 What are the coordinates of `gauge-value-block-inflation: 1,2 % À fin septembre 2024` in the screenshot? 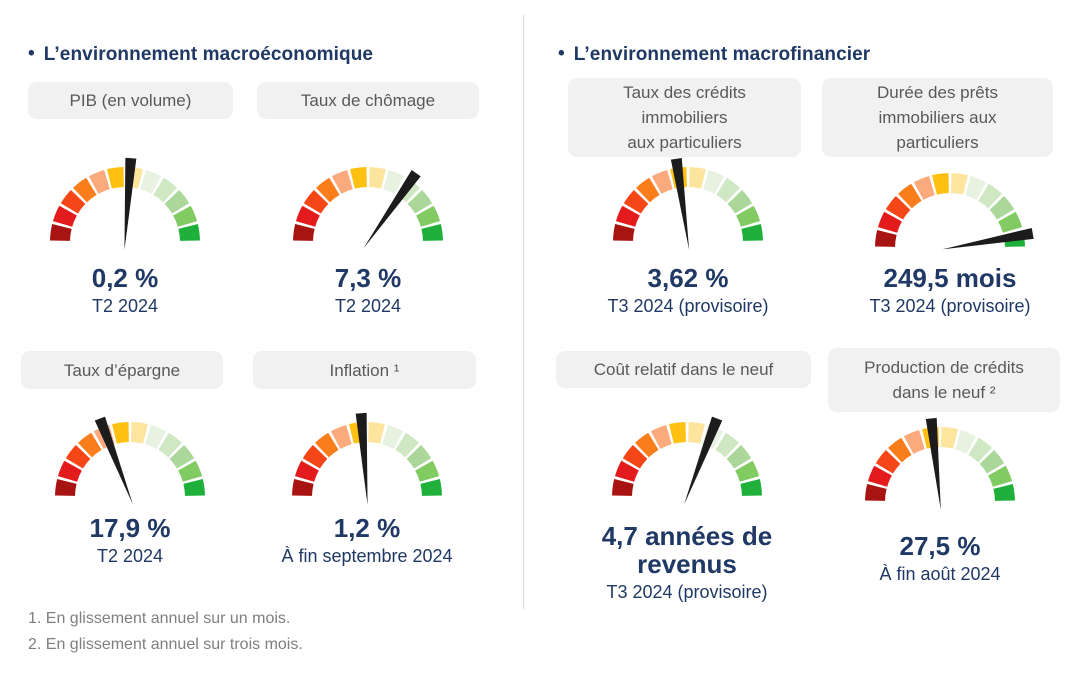 It's located at (367, 540).